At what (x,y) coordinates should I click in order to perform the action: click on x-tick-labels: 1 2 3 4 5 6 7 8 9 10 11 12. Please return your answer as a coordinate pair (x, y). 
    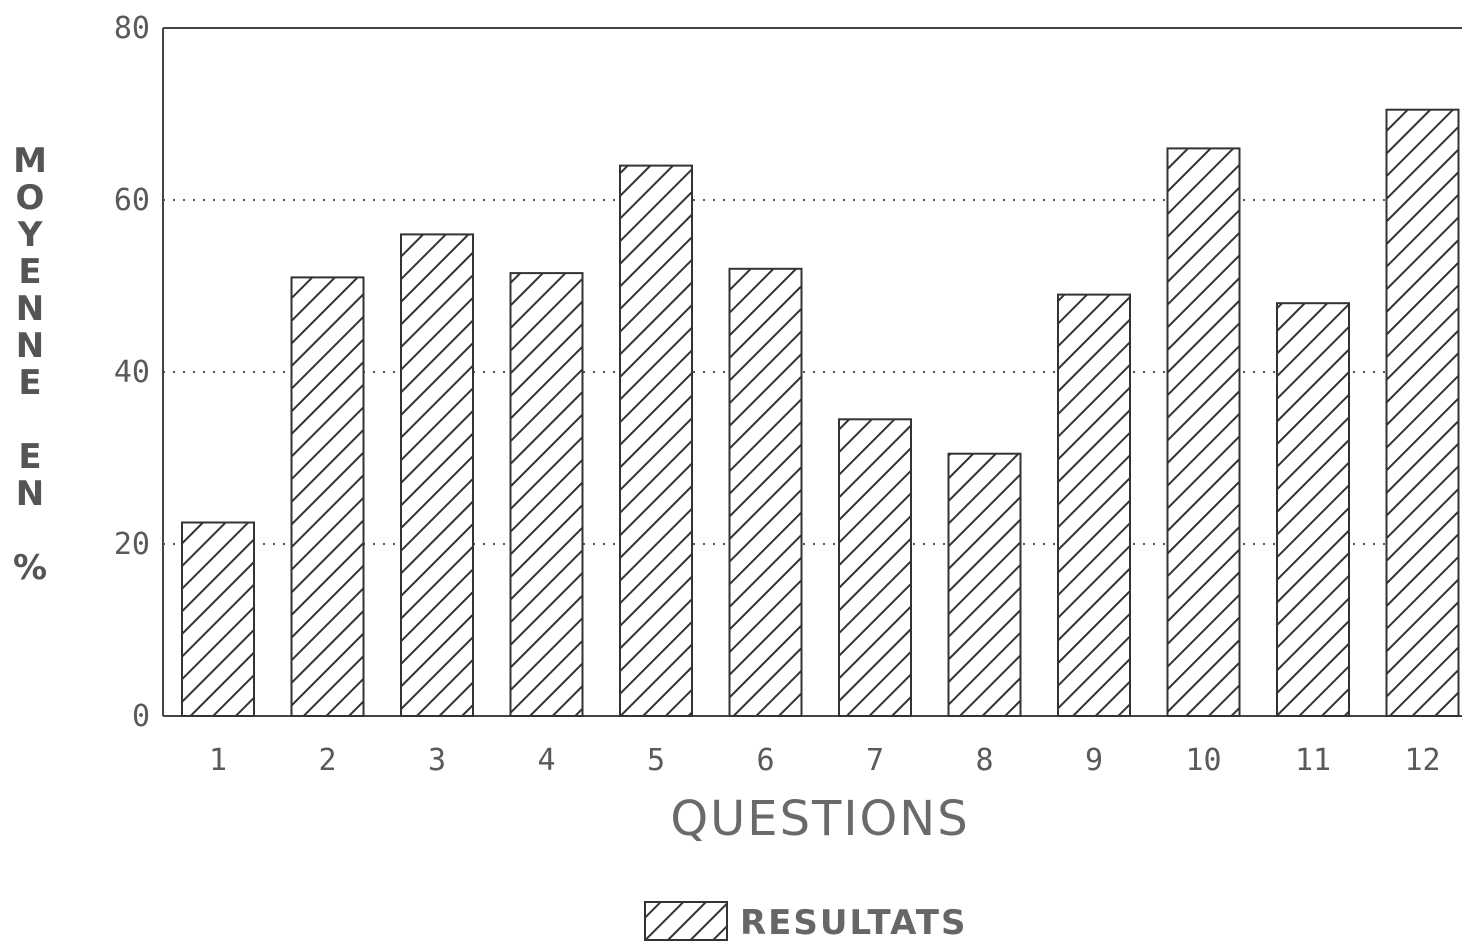
    Looking at the image, I should click on (825, 760).